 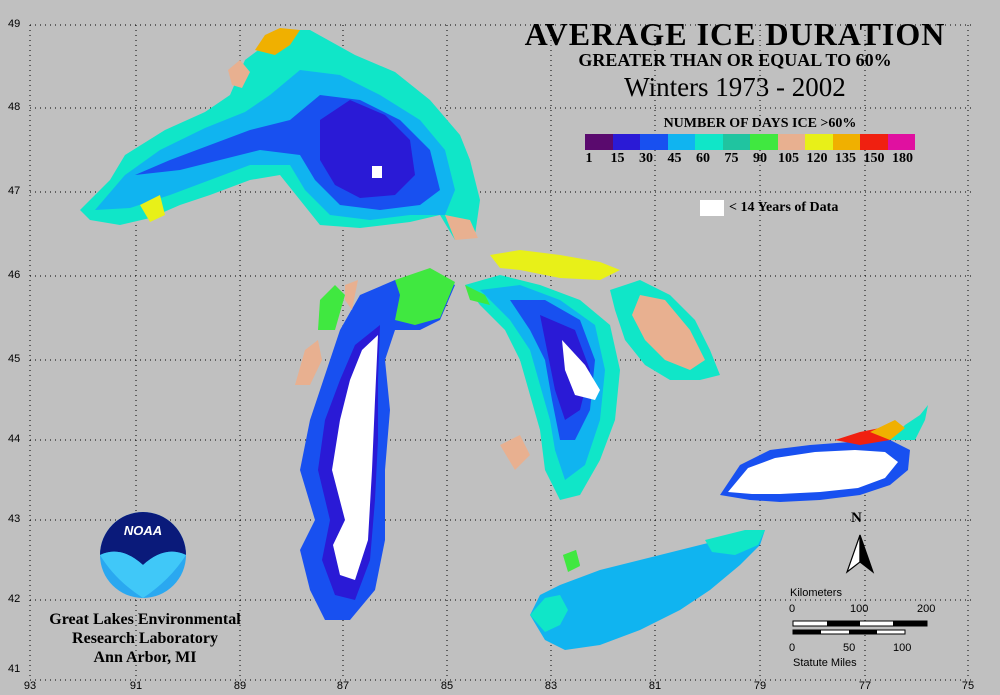 What do you see at coordinates (735, 60) in the screenshot?
I see `map-subtitle: GREATER THAN OR EQUAL TO 60%` at bounding box center [735, 60].